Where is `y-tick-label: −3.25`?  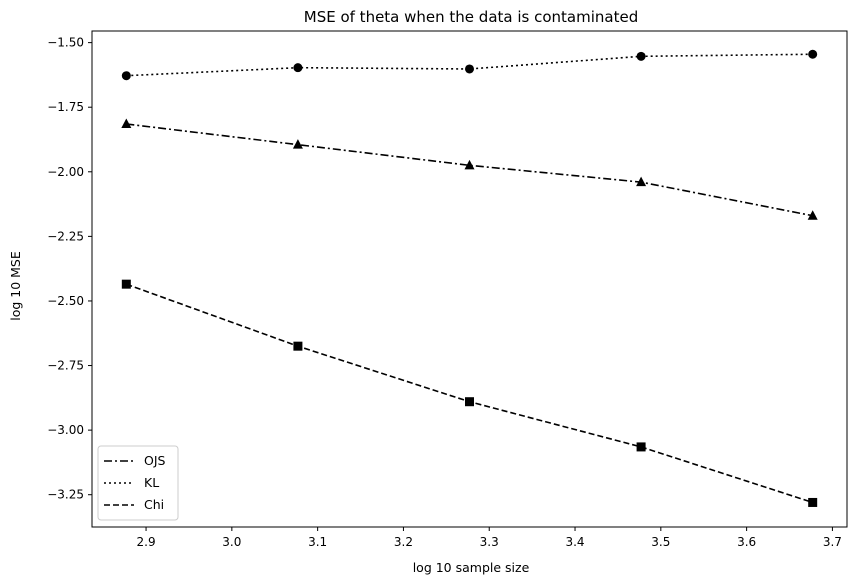 y-tick-label: −3.25 is located at coordinates (65, 495).